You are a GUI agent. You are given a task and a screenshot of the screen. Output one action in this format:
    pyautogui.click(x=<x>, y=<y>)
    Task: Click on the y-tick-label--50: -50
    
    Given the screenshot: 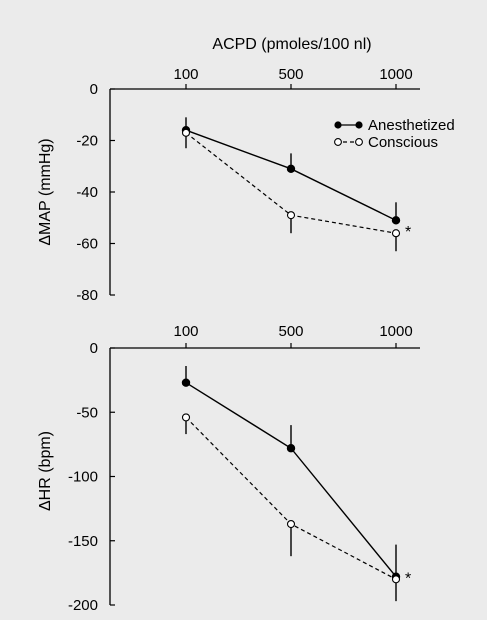 What is the action you would take?
    pyautogui.click(x=87, y=412)
    